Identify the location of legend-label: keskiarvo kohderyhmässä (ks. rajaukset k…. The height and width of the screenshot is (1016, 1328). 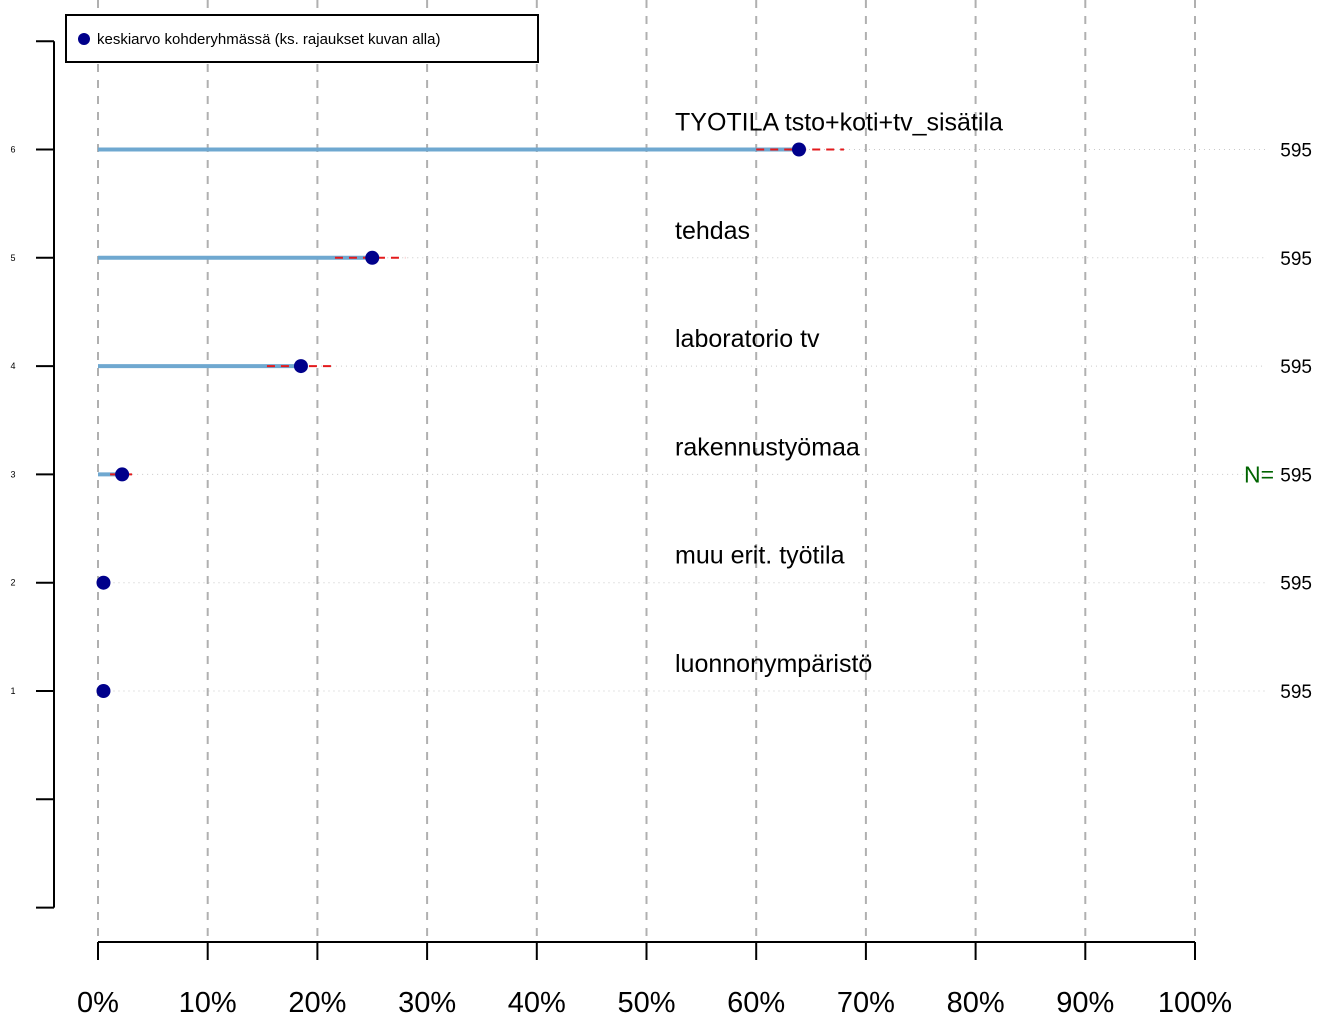
(268, 39).